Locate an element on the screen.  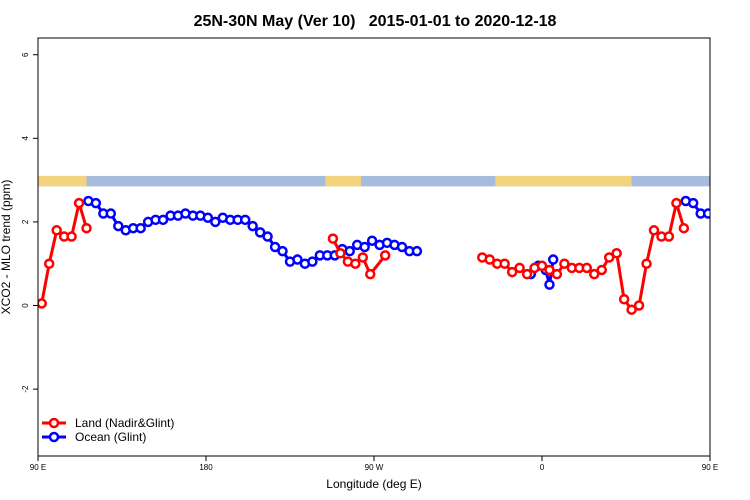
y-tick-label: 2 is located at coordinates (25, 221).